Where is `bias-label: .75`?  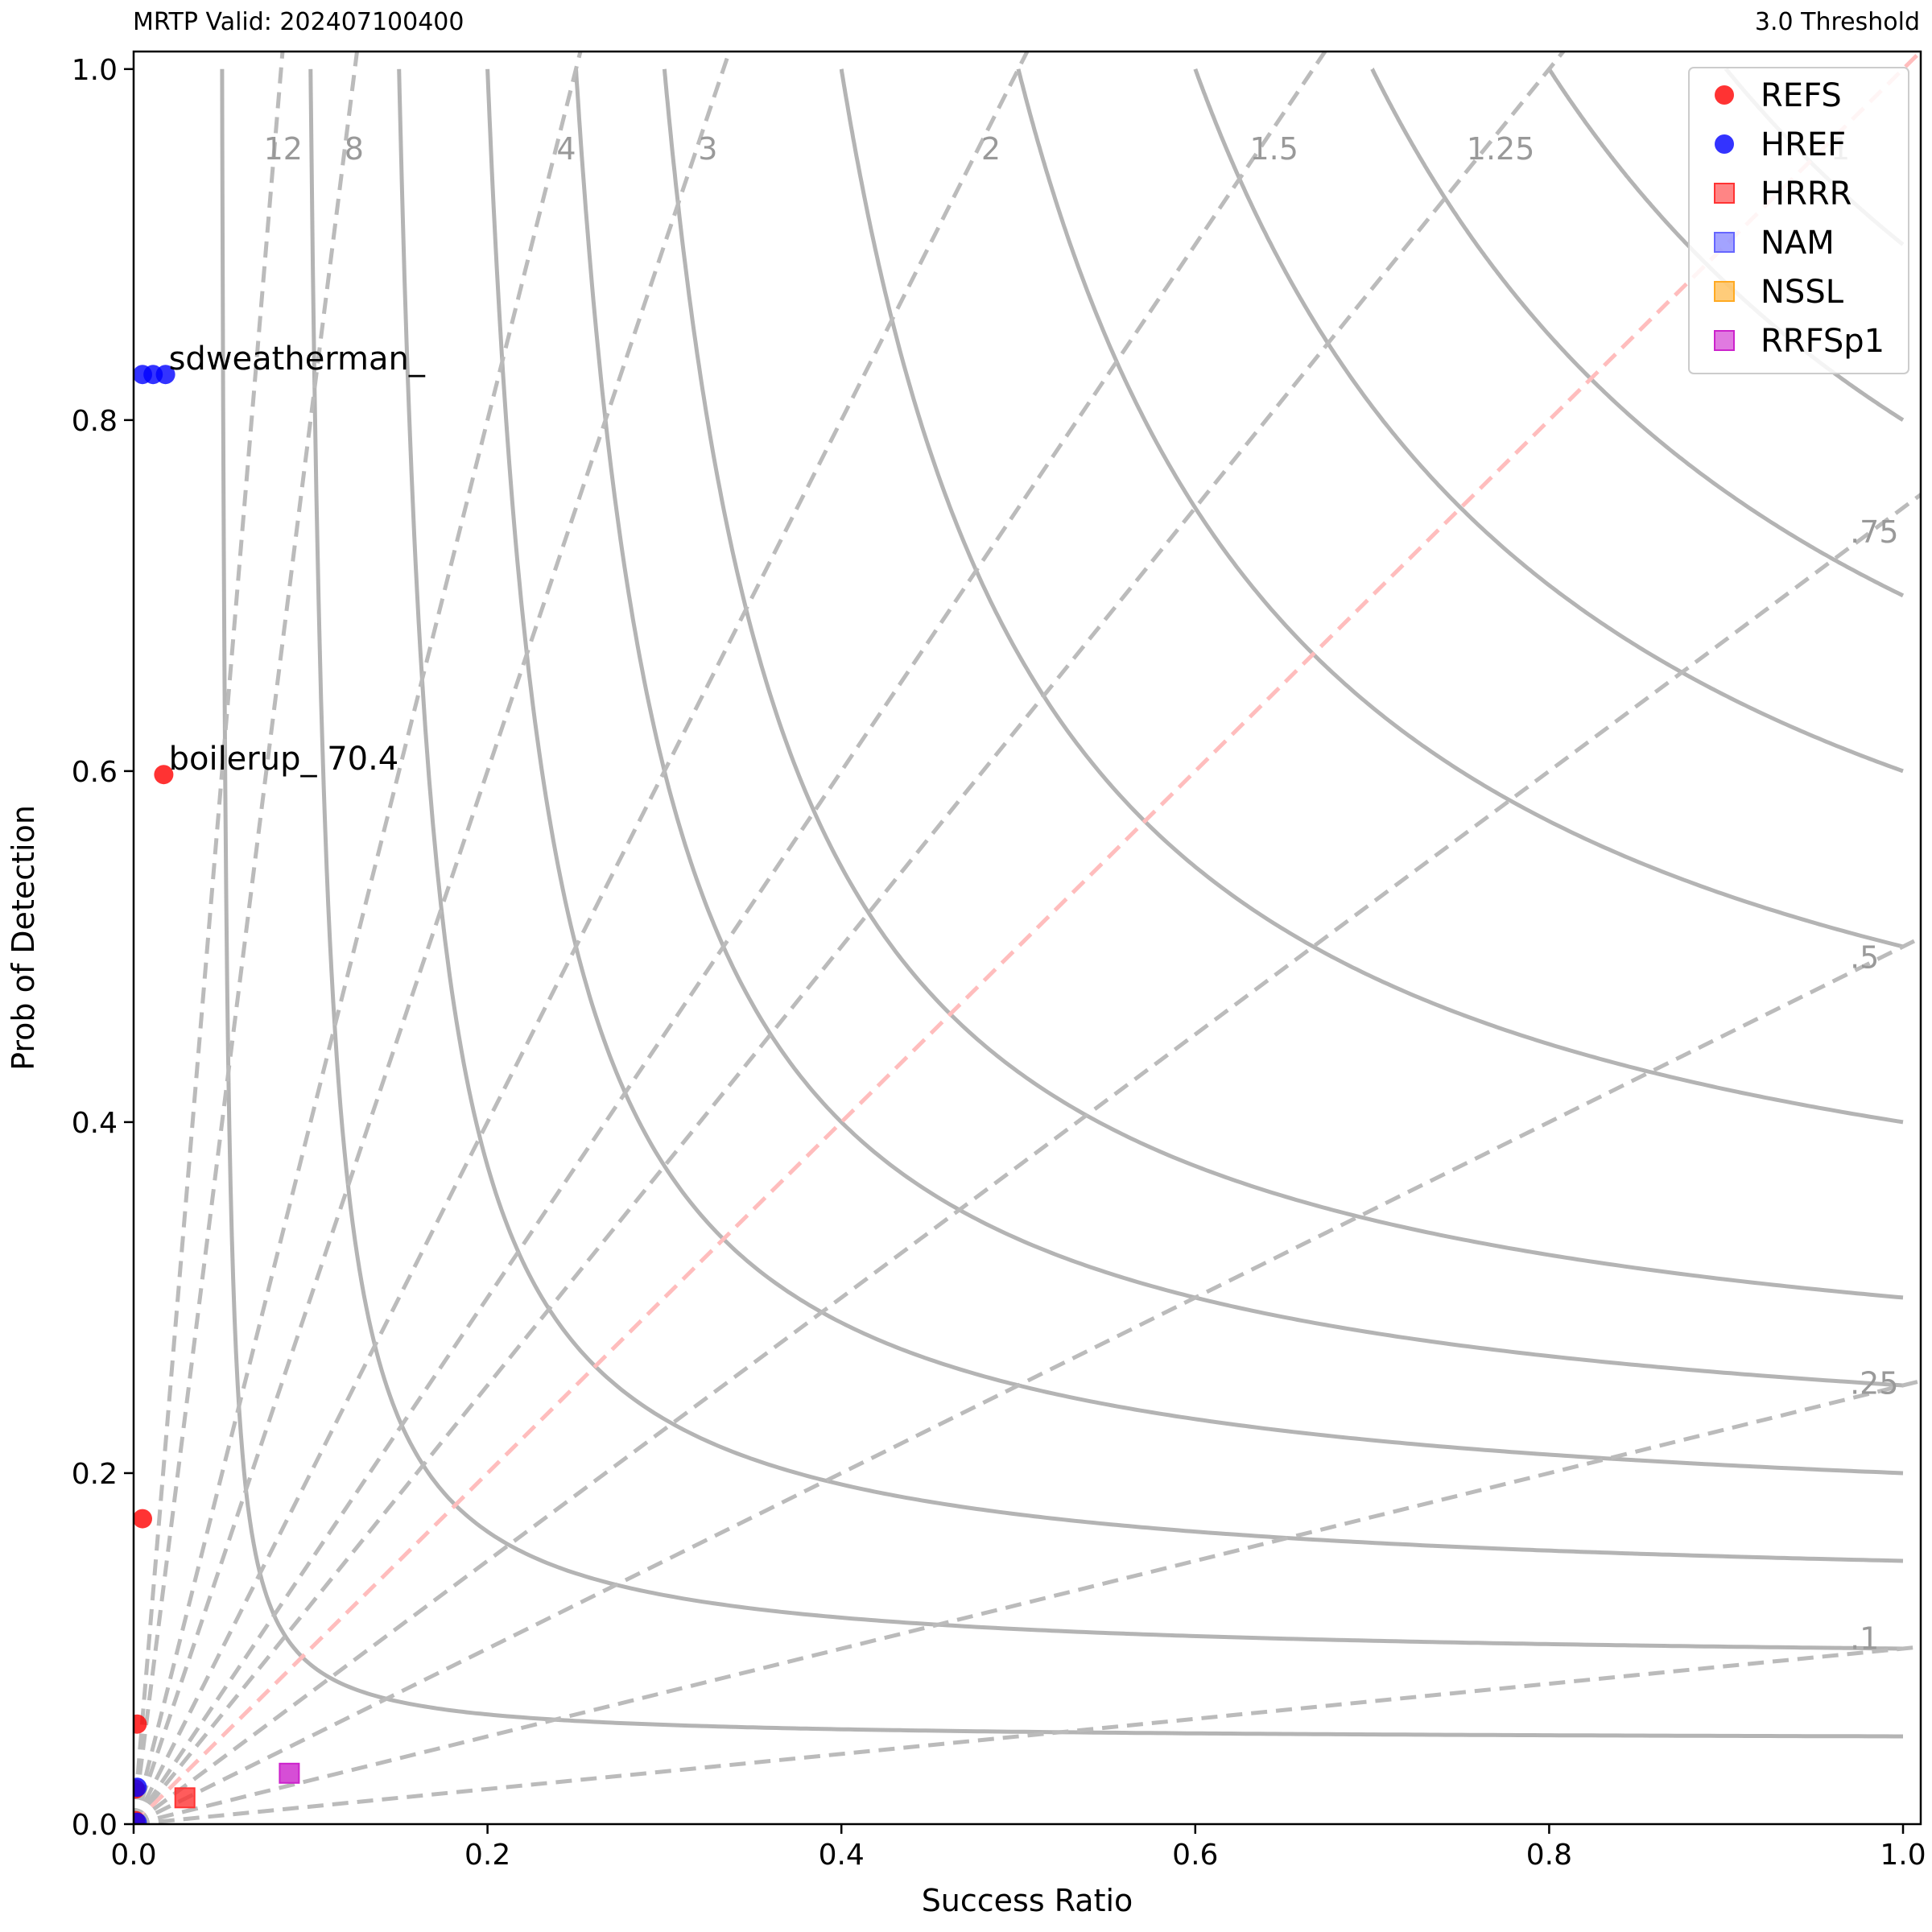 bias-label: .75 is located at coordinates (1874, 532).